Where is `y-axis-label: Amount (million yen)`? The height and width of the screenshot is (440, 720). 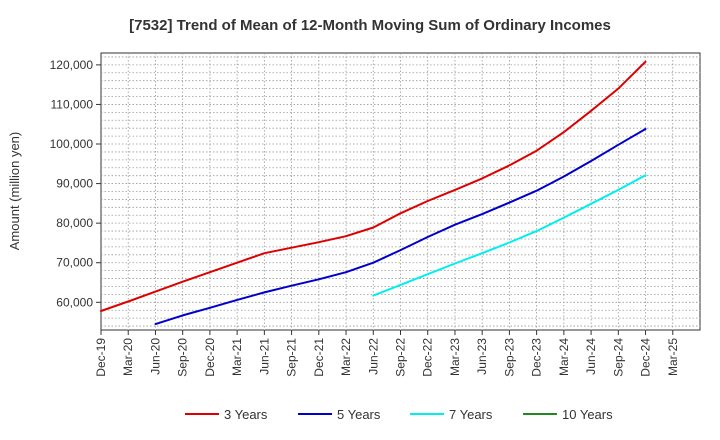 y-axis-label: Amount (million yen) is located at coordinates (14, 191).